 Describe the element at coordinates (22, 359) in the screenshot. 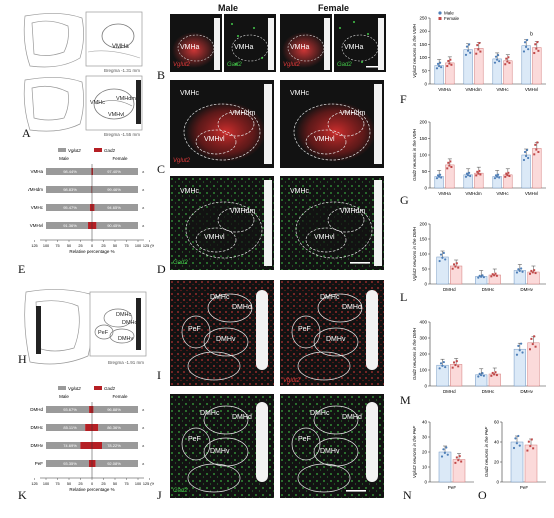

I see `panel-letter-h: H` at that location.